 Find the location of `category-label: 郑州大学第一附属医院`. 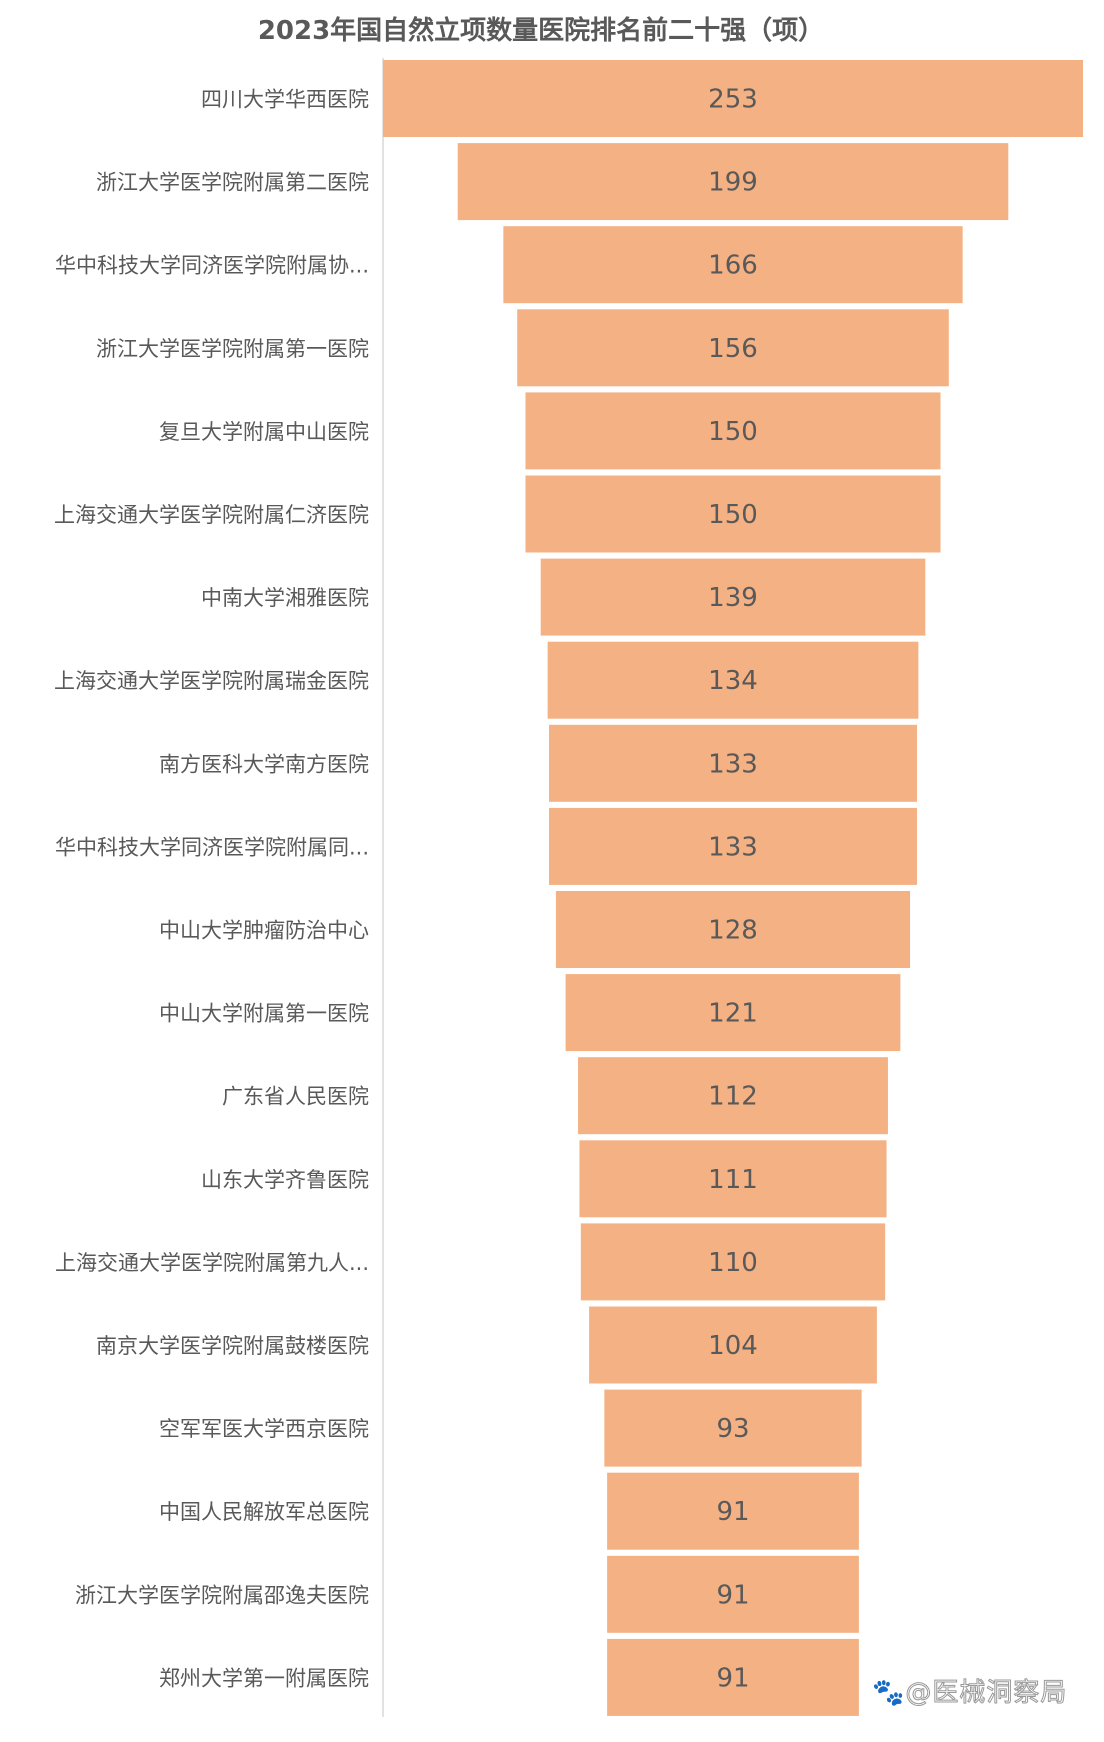

category-label: 郑州大学第一附属医院 is located at coordinates (264, 1678).